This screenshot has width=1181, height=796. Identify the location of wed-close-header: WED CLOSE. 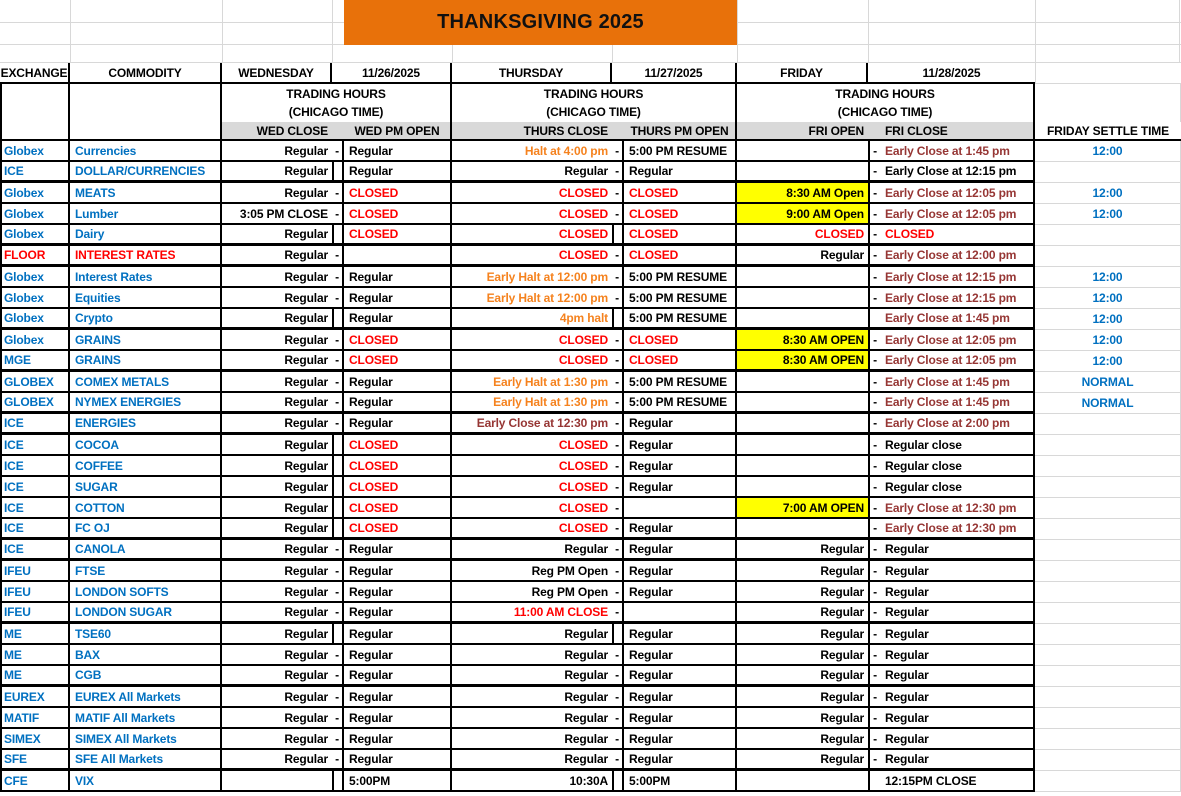
(277, 131).